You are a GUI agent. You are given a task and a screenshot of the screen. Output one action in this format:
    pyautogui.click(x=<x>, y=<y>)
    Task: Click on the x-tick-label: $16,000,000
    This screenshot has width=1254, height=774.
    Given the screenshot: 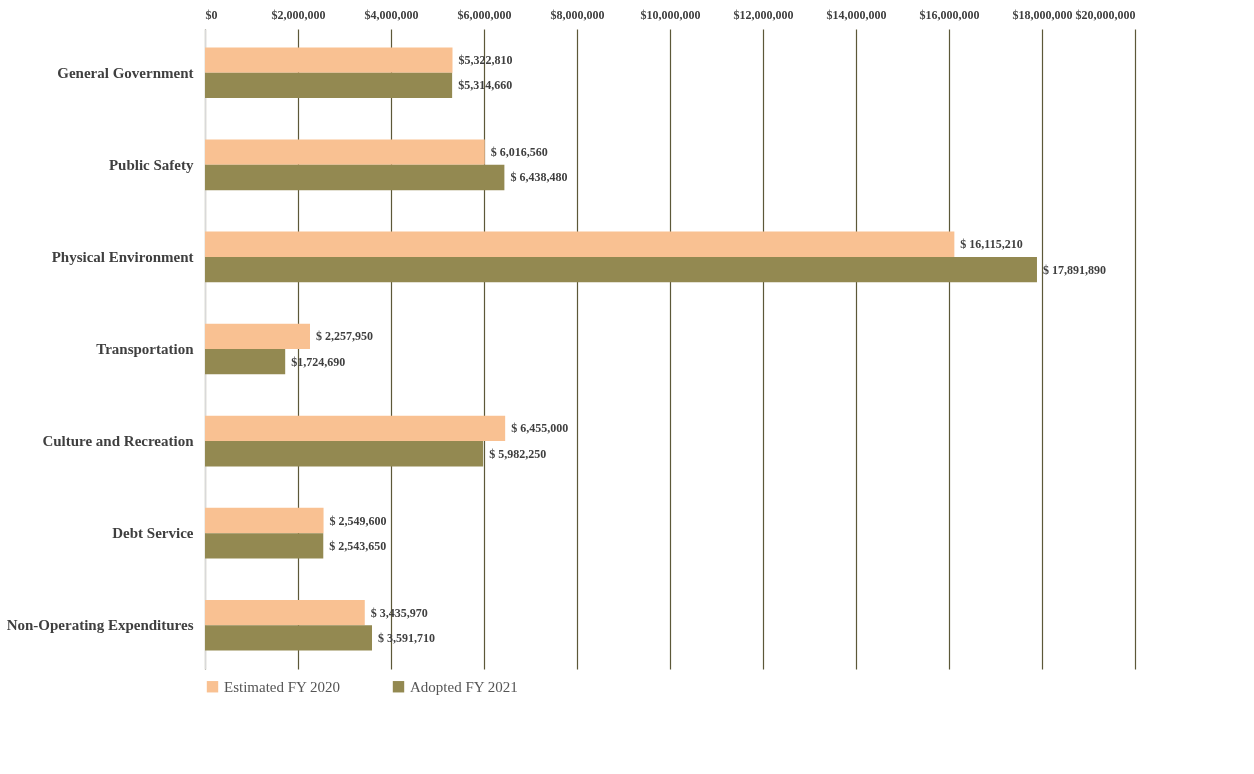 What is the action you would take?
    pyautogui.click(x=949, y=14)
    